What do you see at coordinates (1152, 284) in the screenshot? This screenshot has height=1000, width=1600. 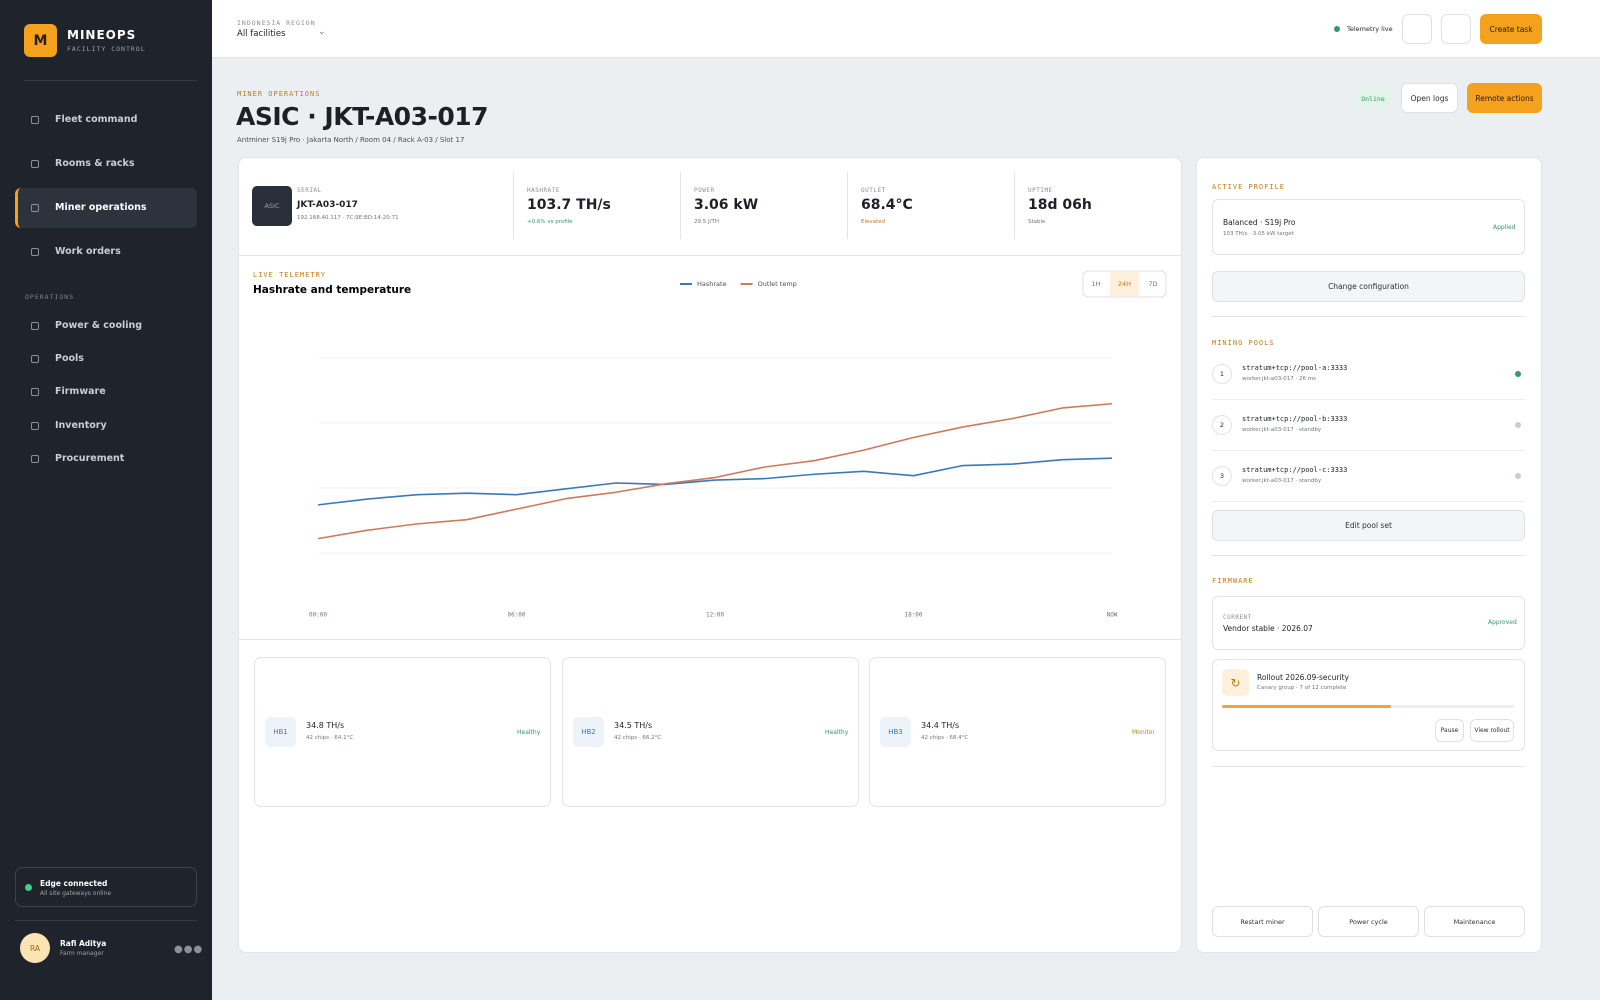 I see `range-button: 7D` at bounding box center [1152, 284].